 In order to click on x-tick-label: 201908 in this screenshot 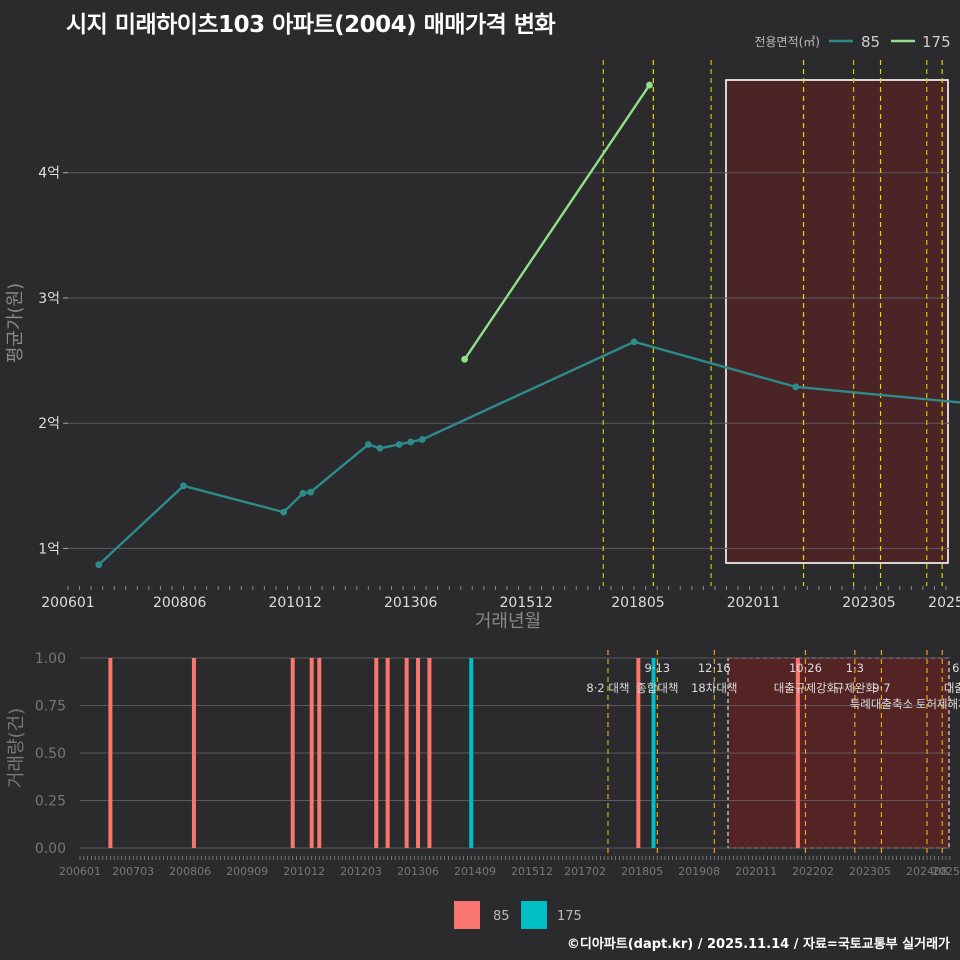, I will do `click(699, 871)`.